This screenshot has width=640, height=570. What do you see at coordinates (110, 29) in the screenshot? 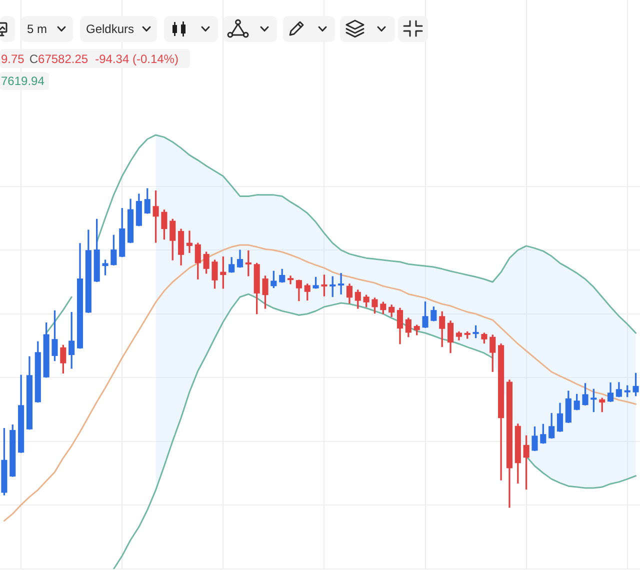
I see `text: Geldkurs` at bounding box center [110, 29].